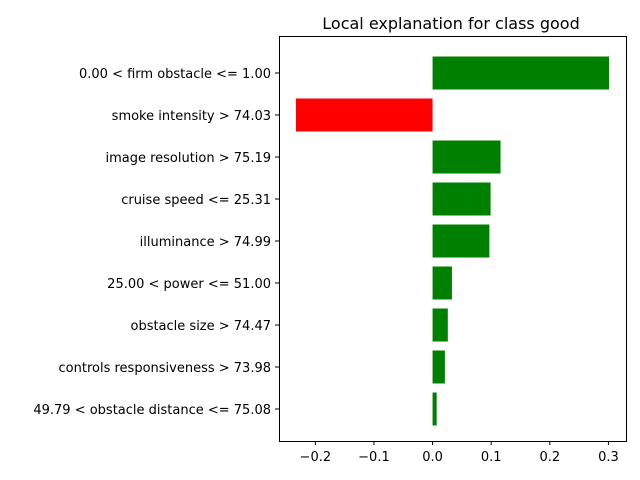  Describe the element at coordinates (196, 200) in the screenshot. I see `y-tick-label-3: cruise speed <= 25.31` at that location.